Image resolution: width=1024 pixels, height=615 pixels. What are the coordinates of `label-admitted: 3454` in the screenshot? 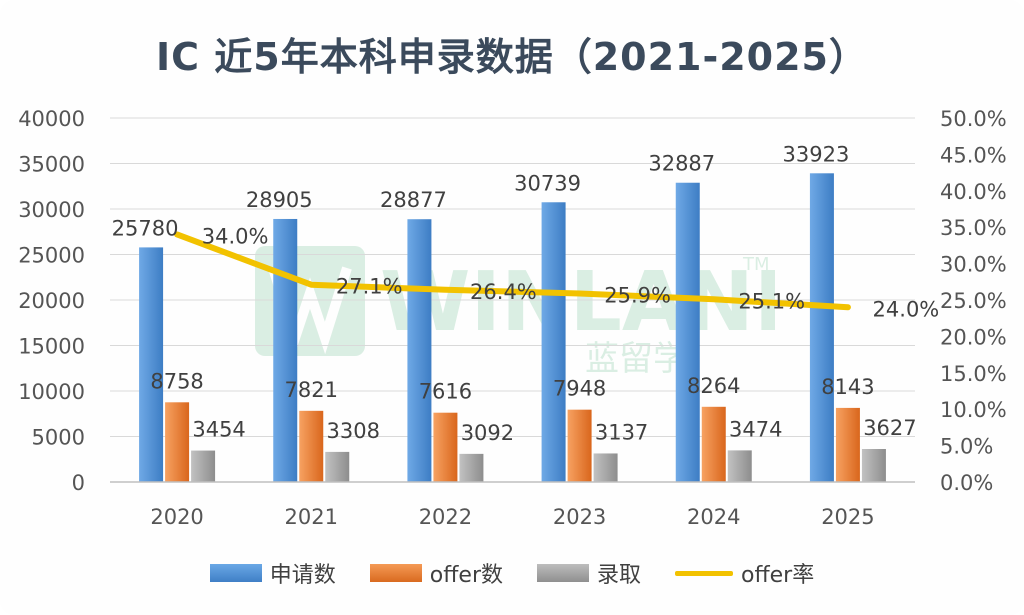 It's located at (218, 430).